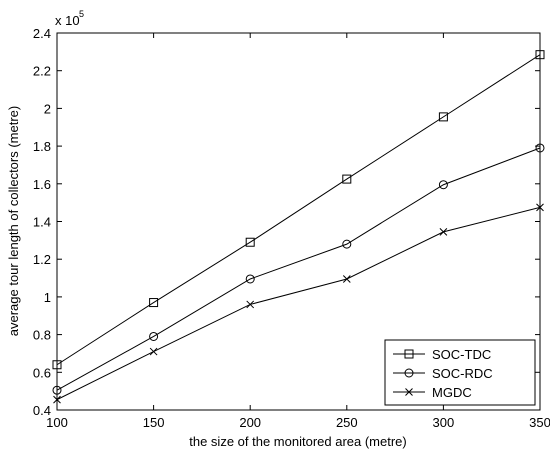 The width and height of the screenshot is (550, 456). What do you see at coordinates (42, 259) in the screenshot?
I see `y-tick-label: 1.2` at bounding box center [42, 259].